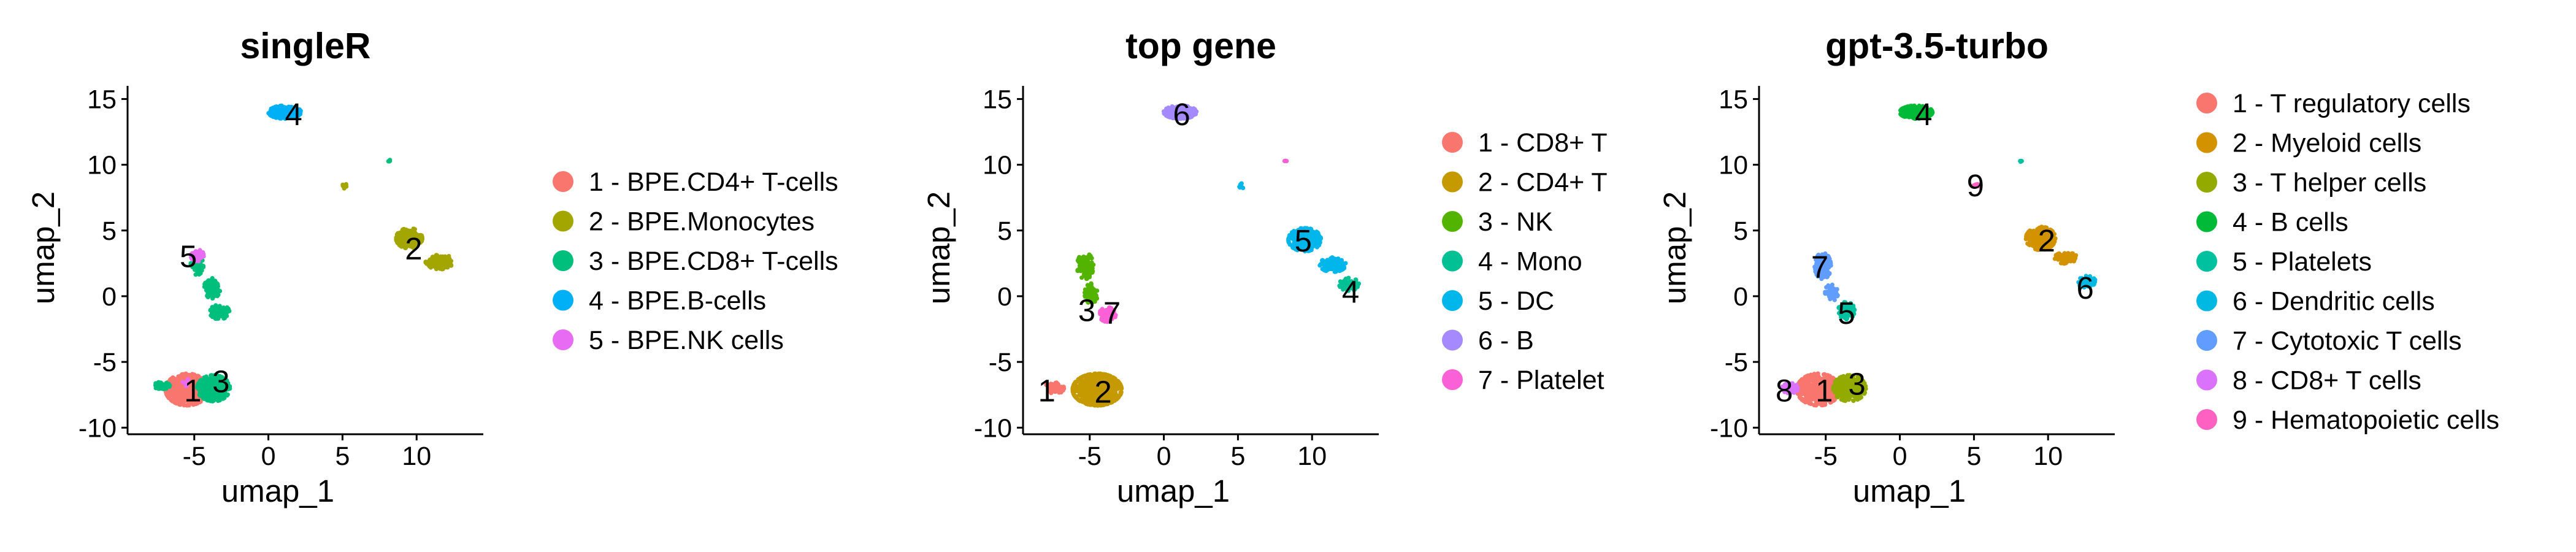 The height and width of the screenshot is (552, 2576). Describe the element at coordinates (1516, 301) in the screenshot. I see `legend-entry: 5 - DC` at that location.